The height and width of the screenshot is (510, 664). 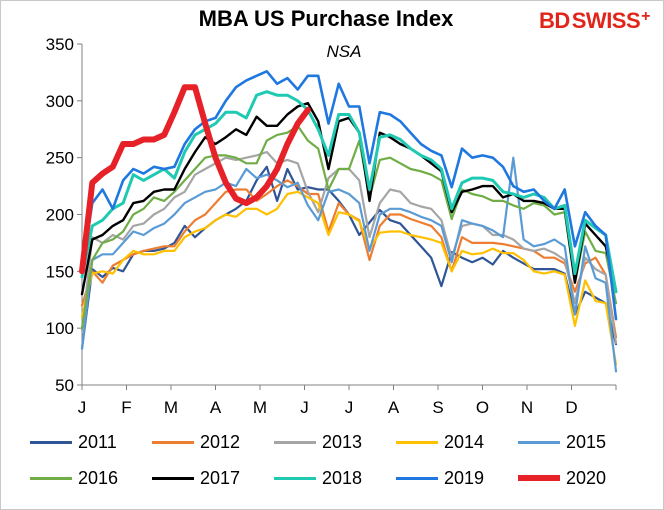 I want to click on chart-title: MBA US Purchase Index, so click(x=332, y=19).